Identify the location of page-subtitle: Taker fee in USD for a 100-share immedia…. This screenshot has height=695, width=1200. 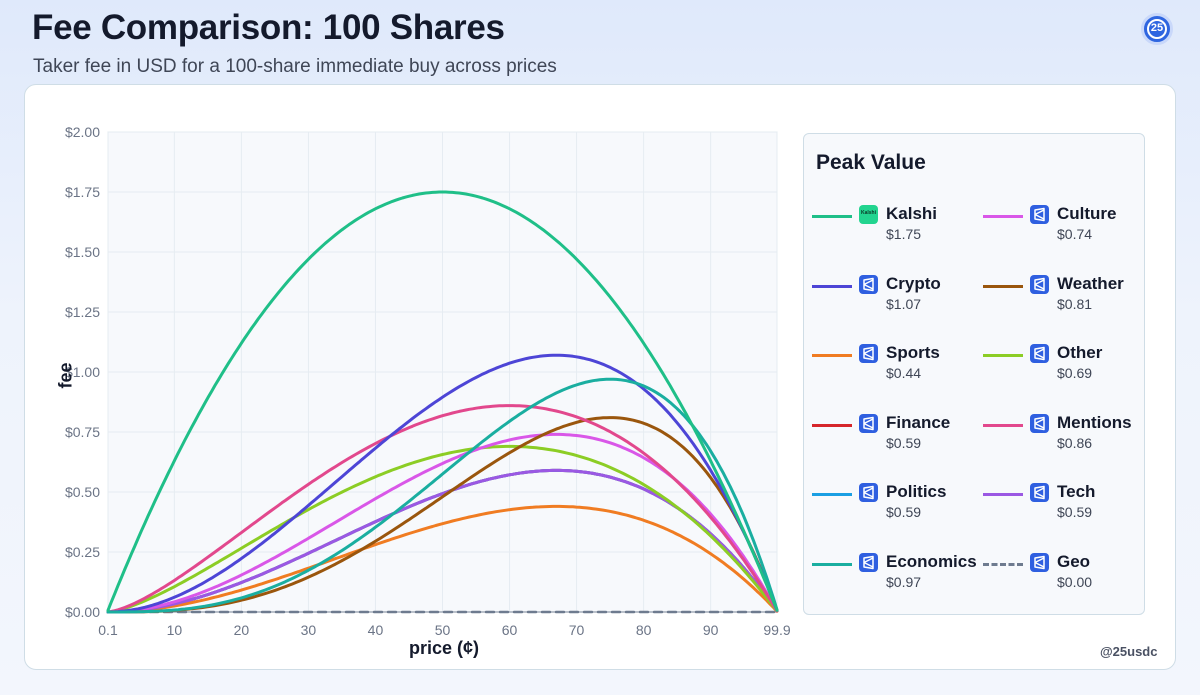
(295, 66).